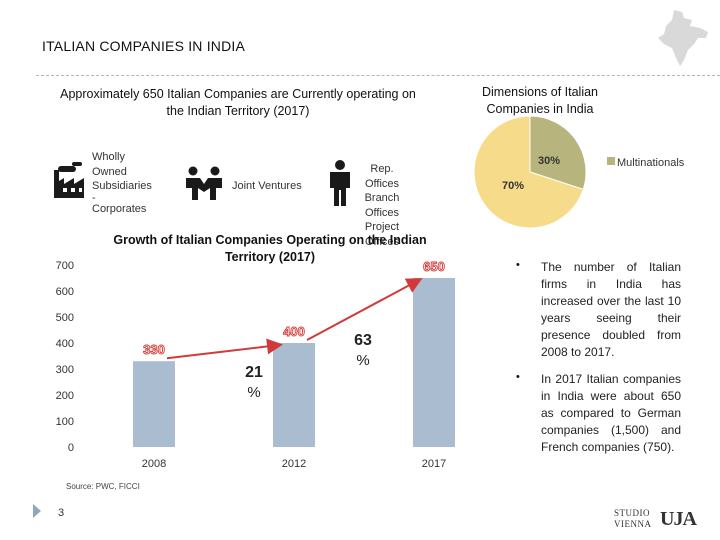  I want to click on bar-value-label: 330, so click(154, 349).